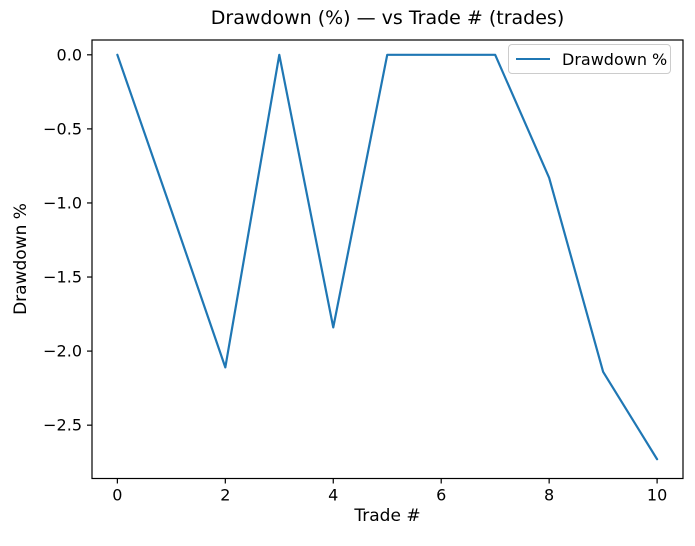 Image resolution: width=695 pixels, height=546 pixels. What do you see at coordinates (657, 495) in the screenshot?
I see `x-tick-label: 10` at bounding box center [657, 495].